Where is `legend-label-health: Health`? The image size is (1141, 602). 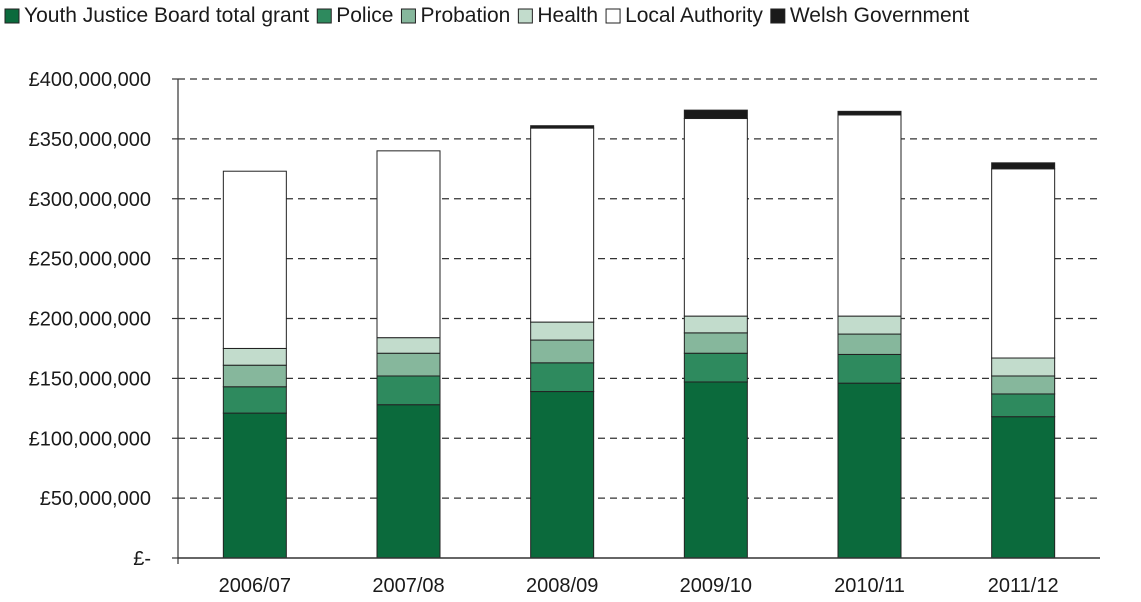
legend-label-health: Health is located at coordinates (567, 15).